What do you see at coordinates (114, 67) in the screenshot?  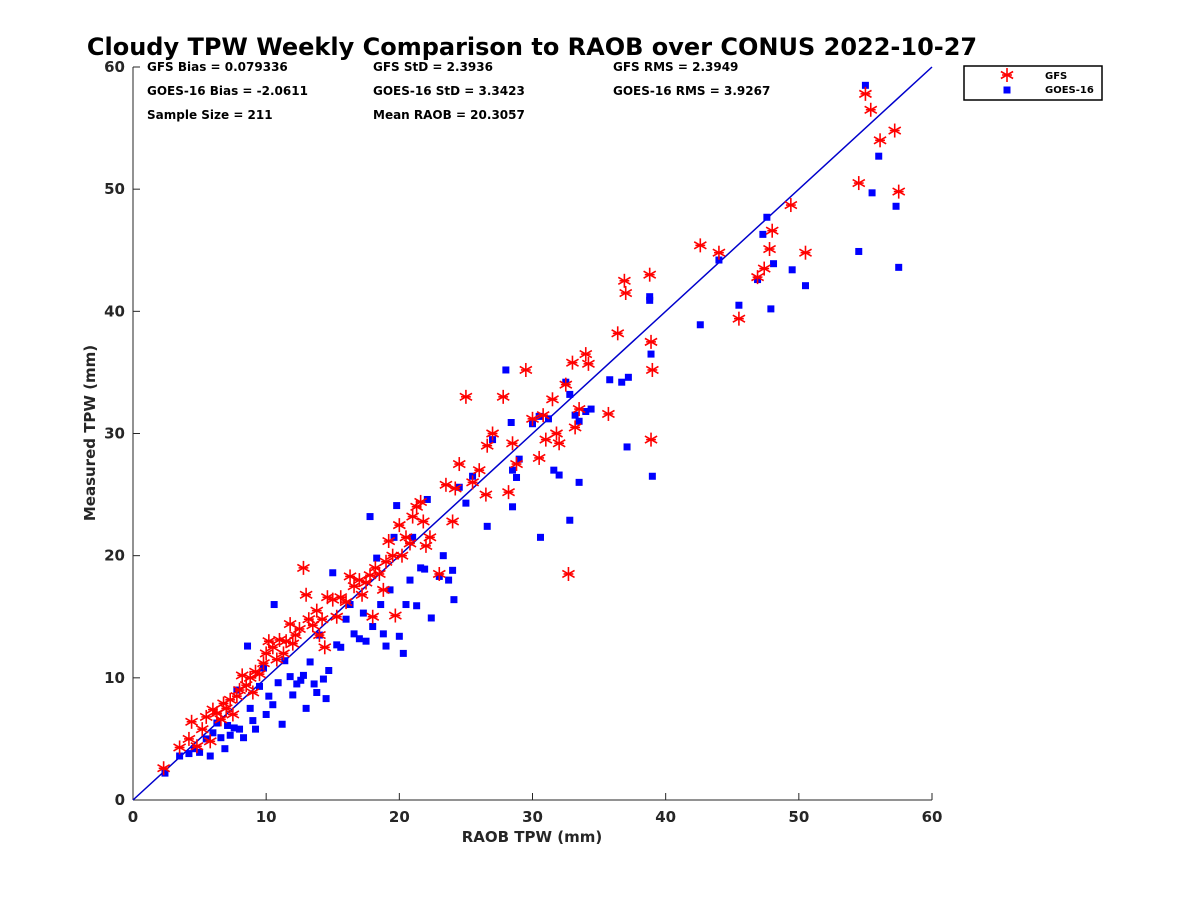 I see `y-tick-label: 60` at bounding box center [114, 67].